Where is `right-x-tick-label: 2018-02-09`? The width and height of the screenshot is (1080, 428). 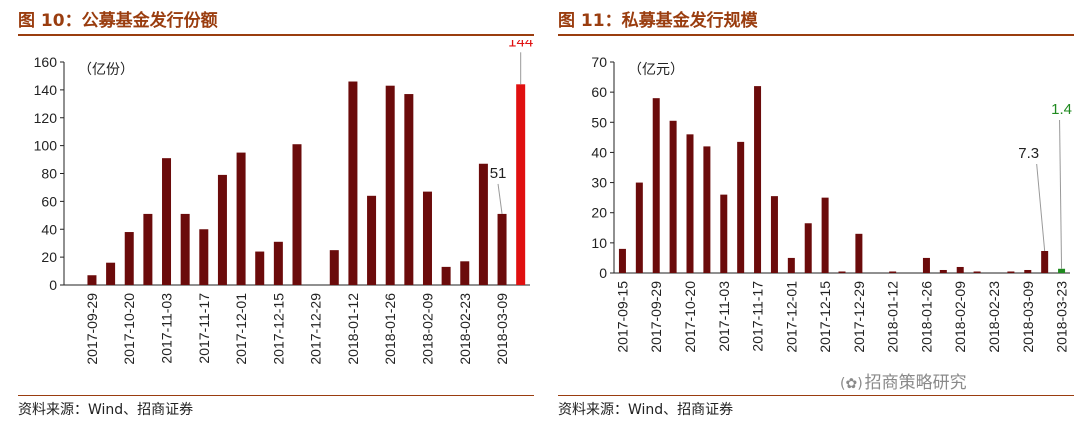
right-x-tick-label: 2018-02-09 is located at coordinates (960, 317).